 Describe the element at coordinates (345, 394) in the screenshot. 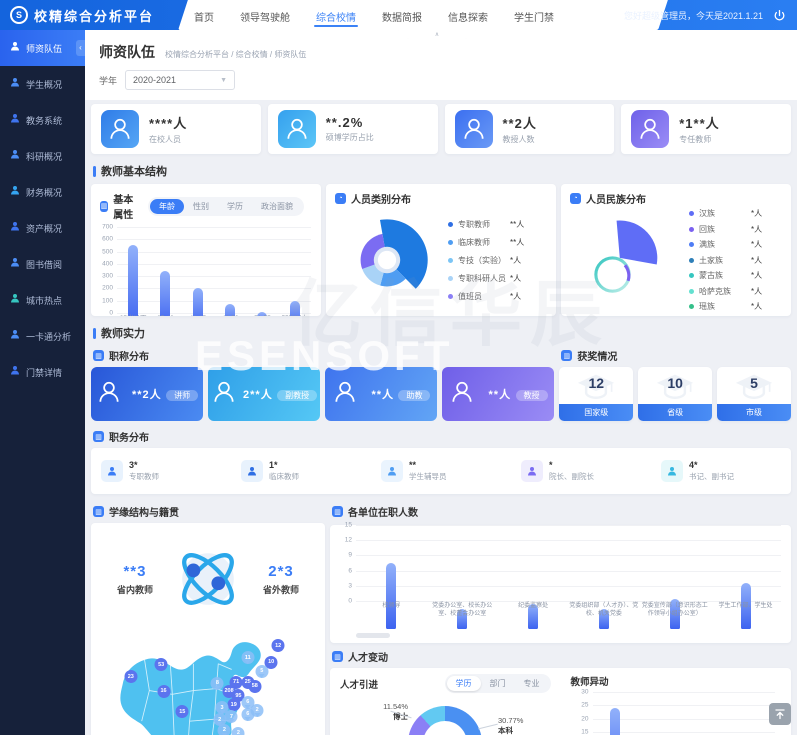

I see `job-person-icon` at that location.